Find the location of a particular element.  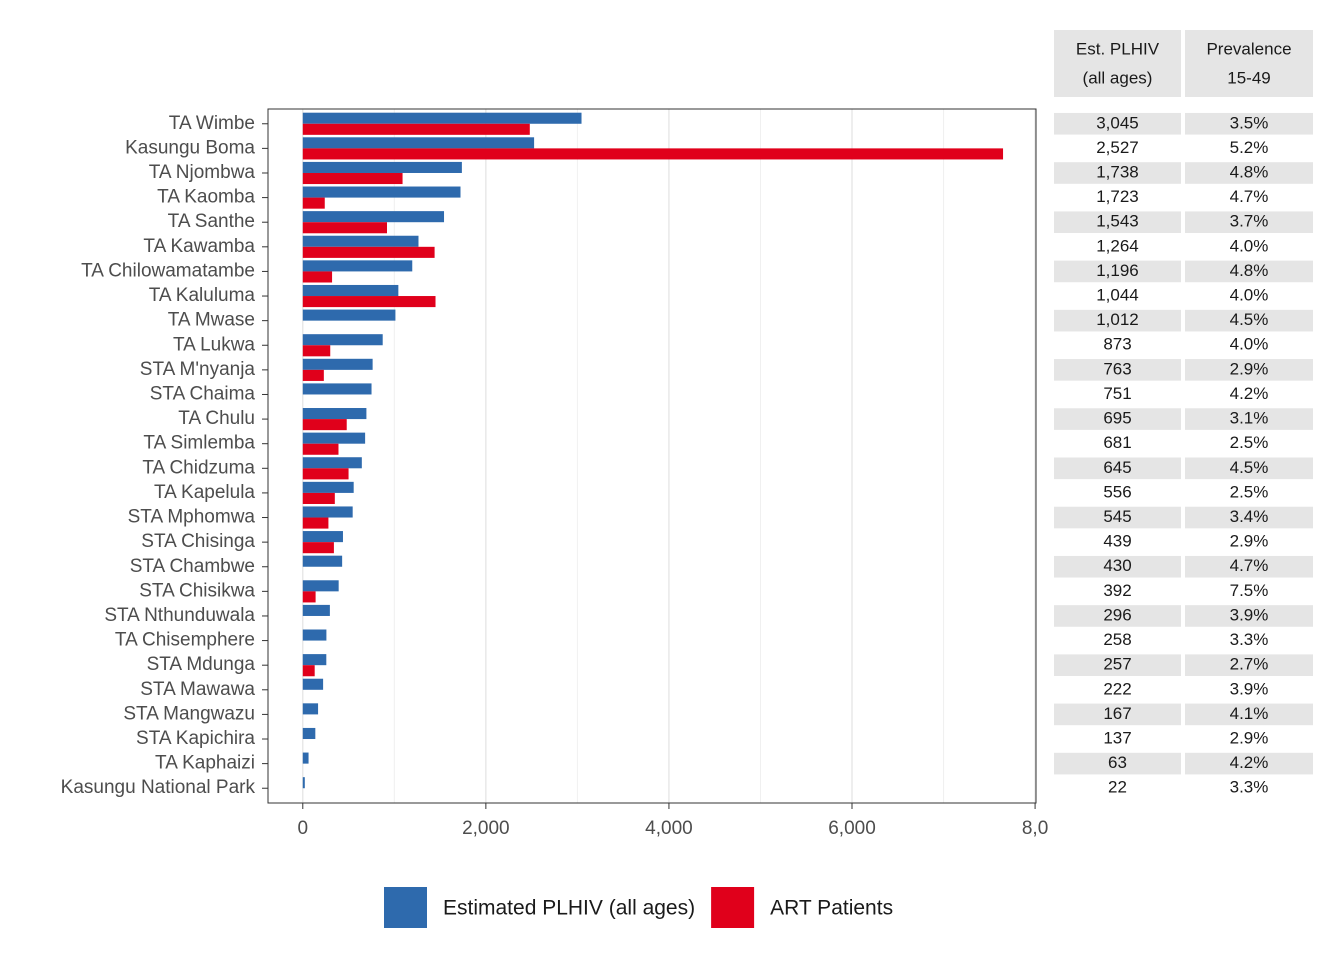

legend-label: ART Patients is located at coordinates (831, 908).